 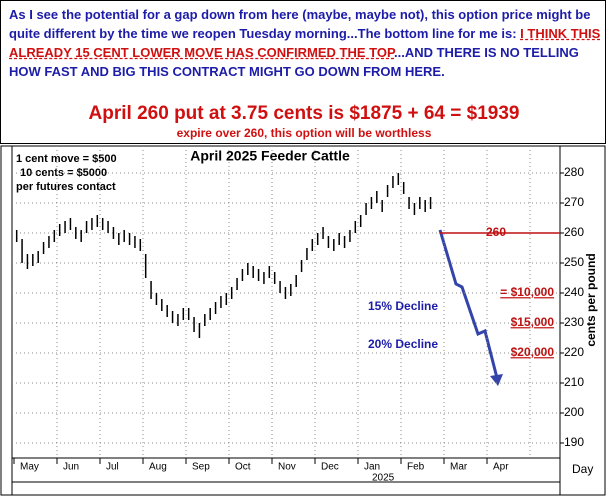 What do you see at coordinates (201, 467) in the screenshot?
I see `x-tick-label: Sep` at bounding box center [201, 467].